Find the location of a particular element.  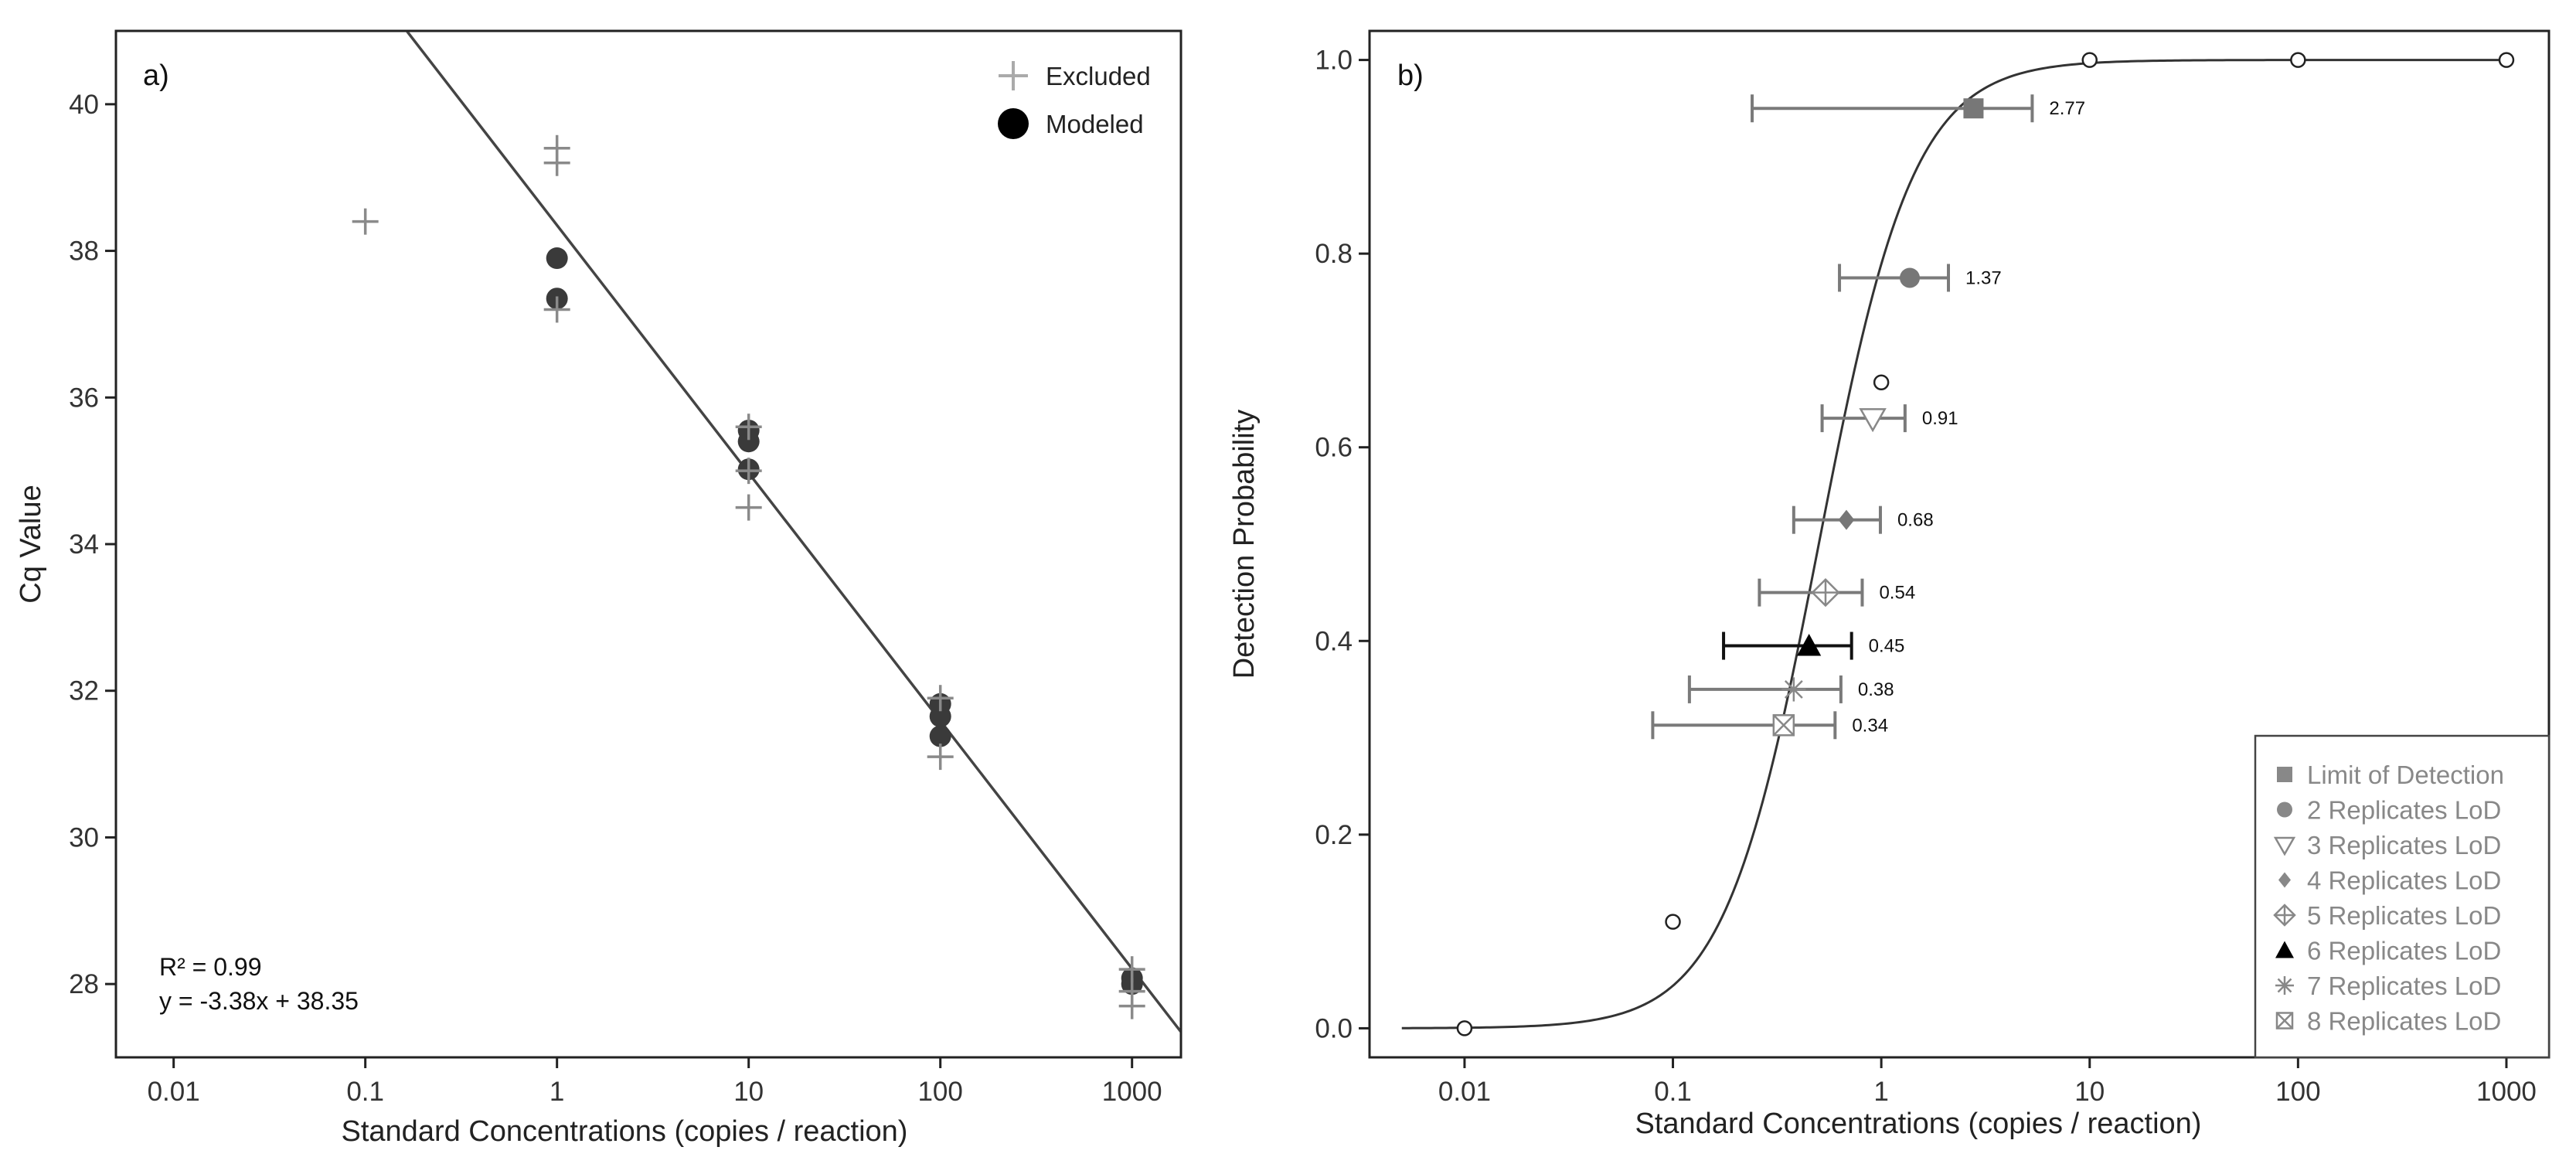

y-tick-label: 36 is located at coordinates (84, 398).